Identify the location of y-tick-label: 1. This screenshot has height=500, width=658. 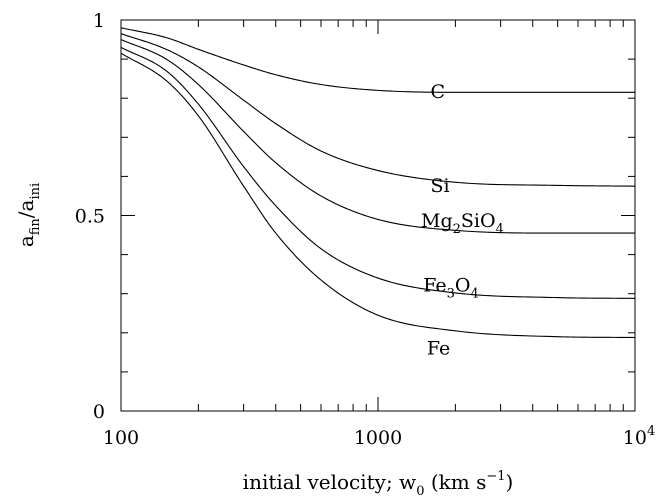
(99, 21).